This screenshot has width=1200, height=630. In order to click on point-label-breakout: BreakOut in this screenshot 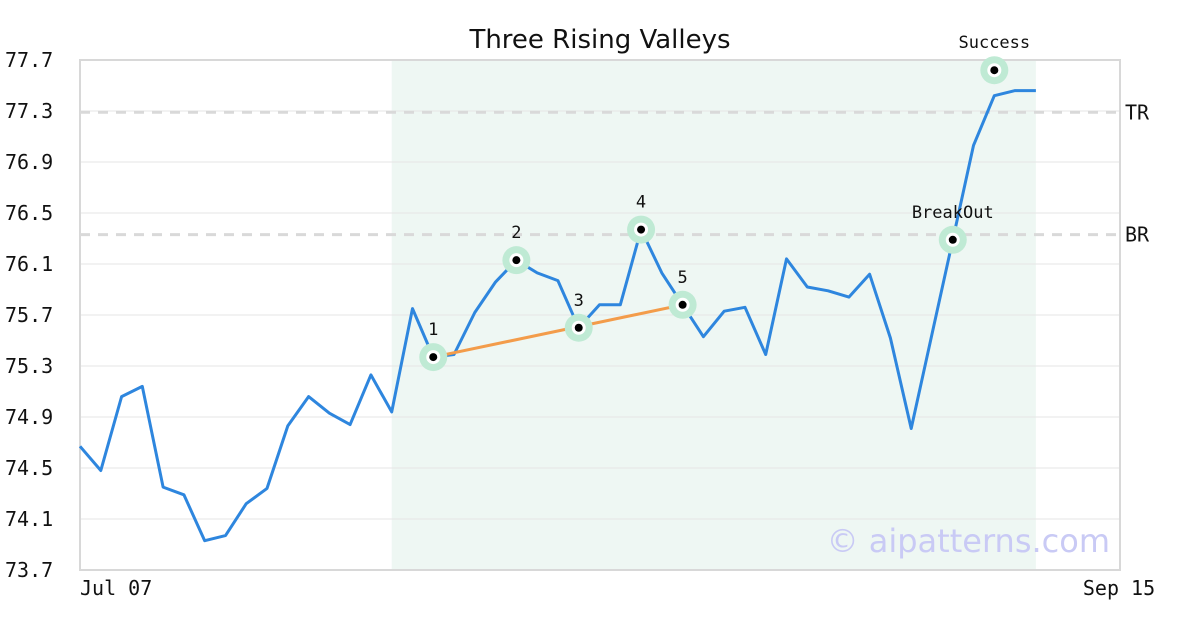, I will do `click(953, 213)`.